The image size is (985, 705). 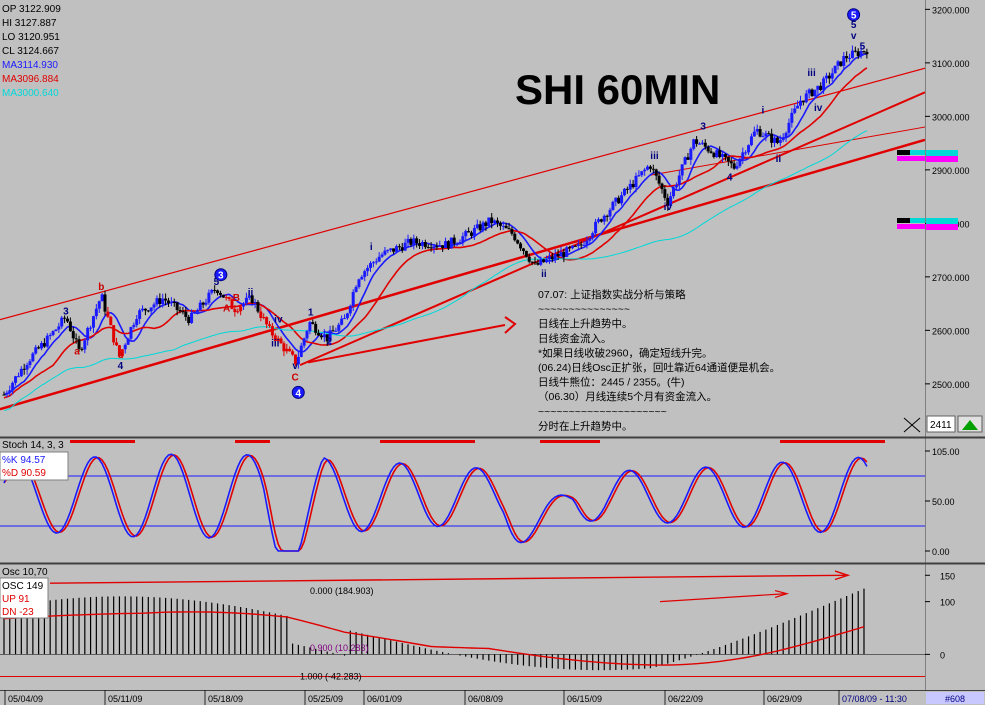 What do you see at coordinates (331, 677) in the screenshot?
I see `osc-fib-label: 1.000 (-42.283)` at bounding box center [331, 677].